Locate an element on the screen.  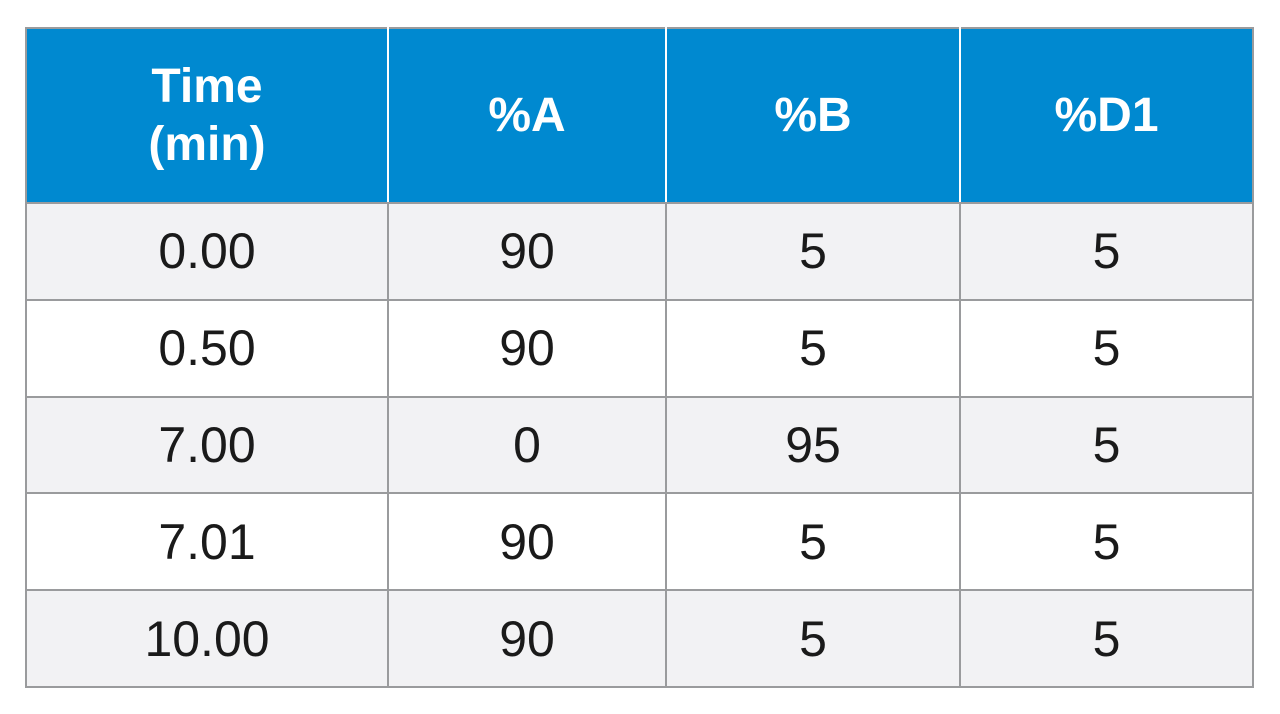
cell-time: 7.00 is located at coordinates (207, 445).